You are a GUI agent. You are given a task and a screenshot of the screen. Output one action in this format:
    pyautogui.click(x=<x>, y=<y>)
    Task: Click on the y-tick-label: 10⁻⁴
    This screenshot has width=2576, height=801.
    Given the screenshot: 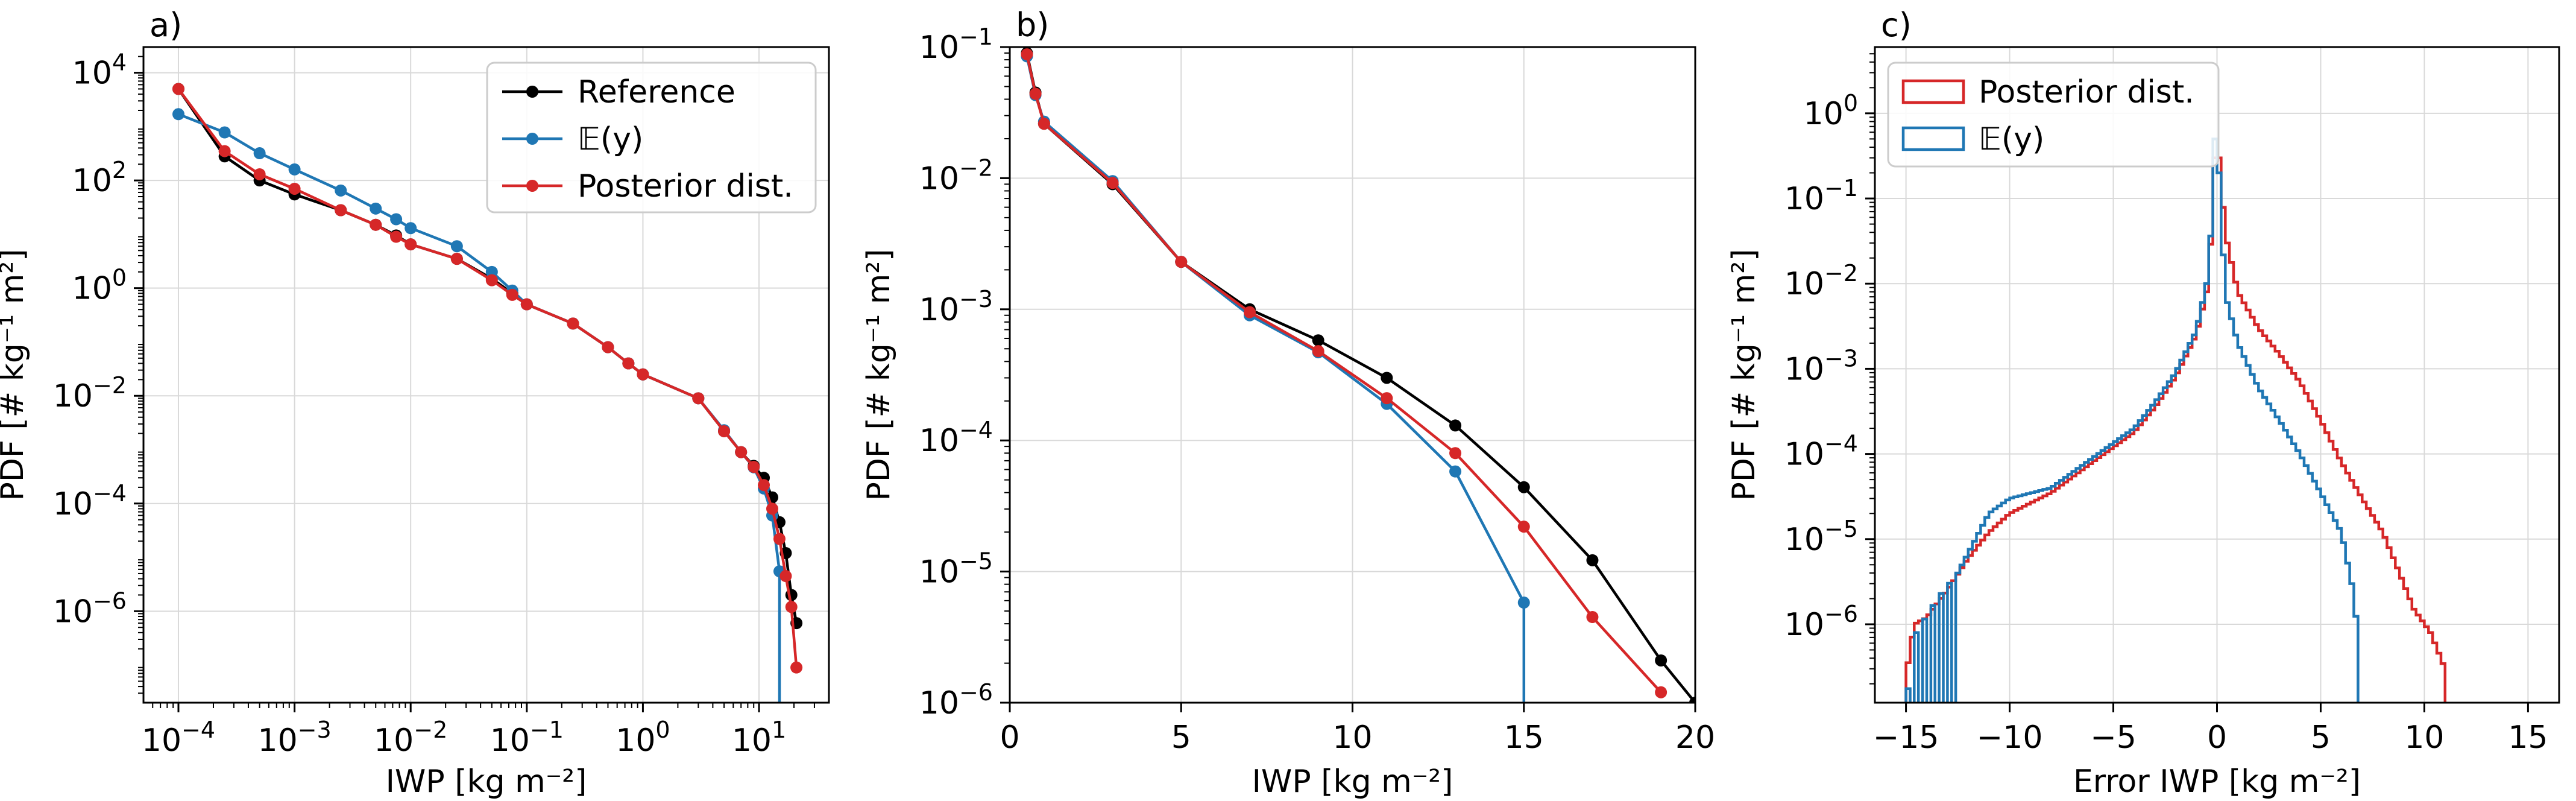 What is the action you would take?
    pyautogui.click(x=90, y=501)
    